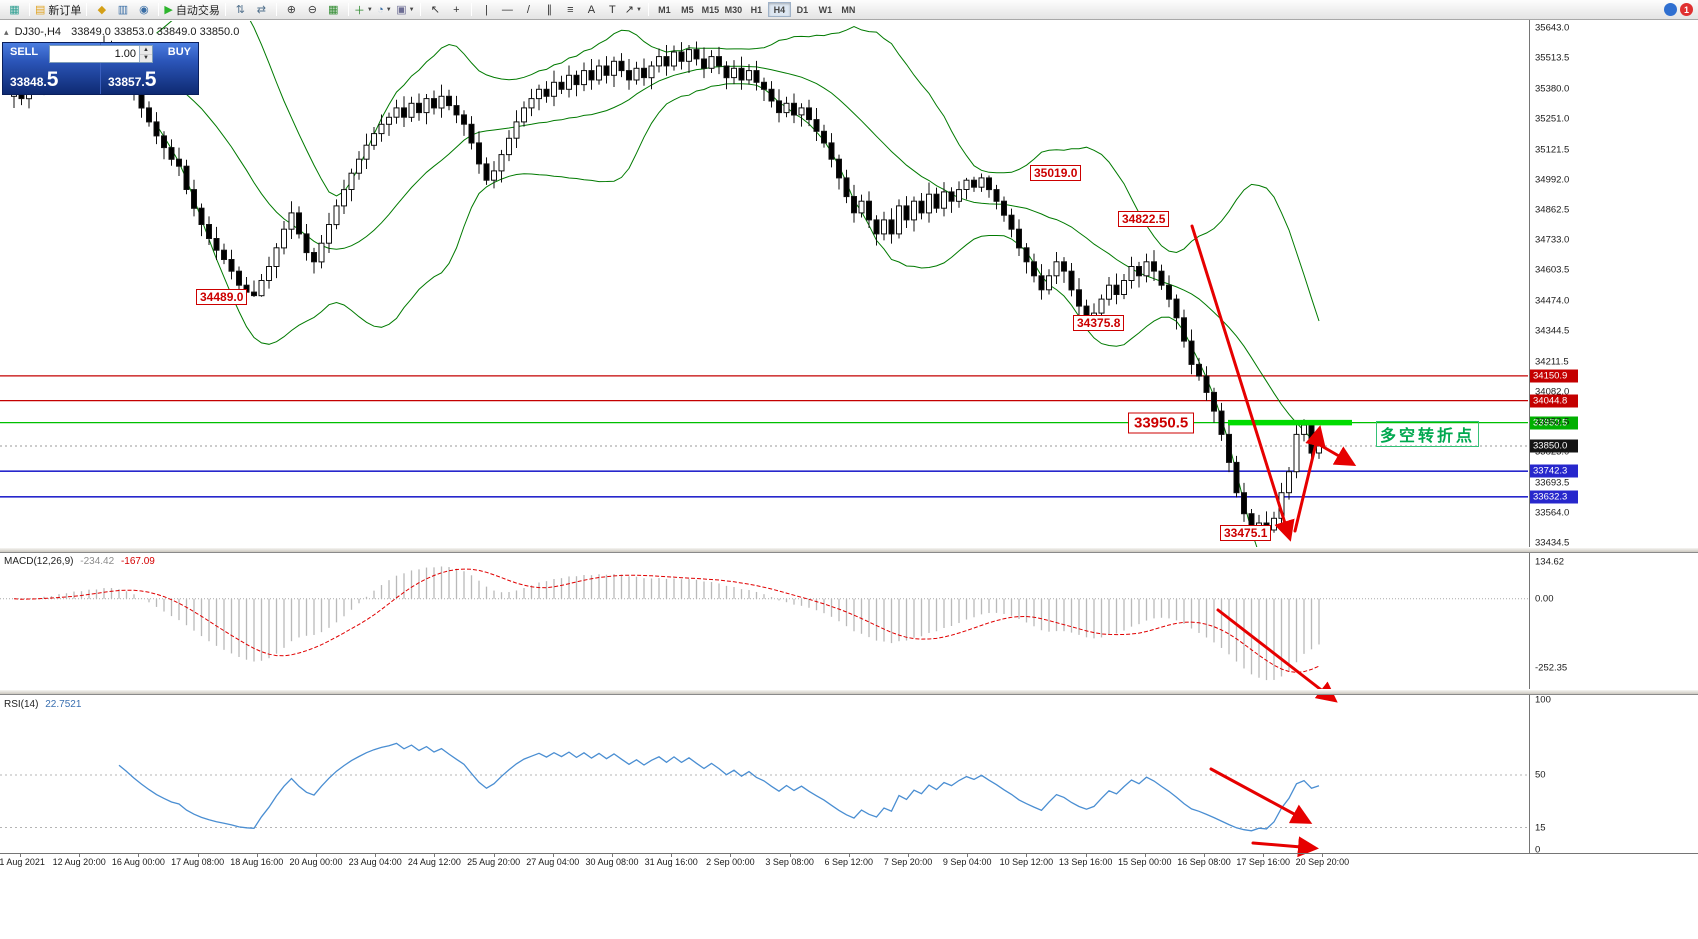 This screenshot has width=1698, height=939. What do you see at coordinates (1552, 240) in the screenshot?
I see `price-axis-label: 34733.0` at bounding box center [1552, 240].